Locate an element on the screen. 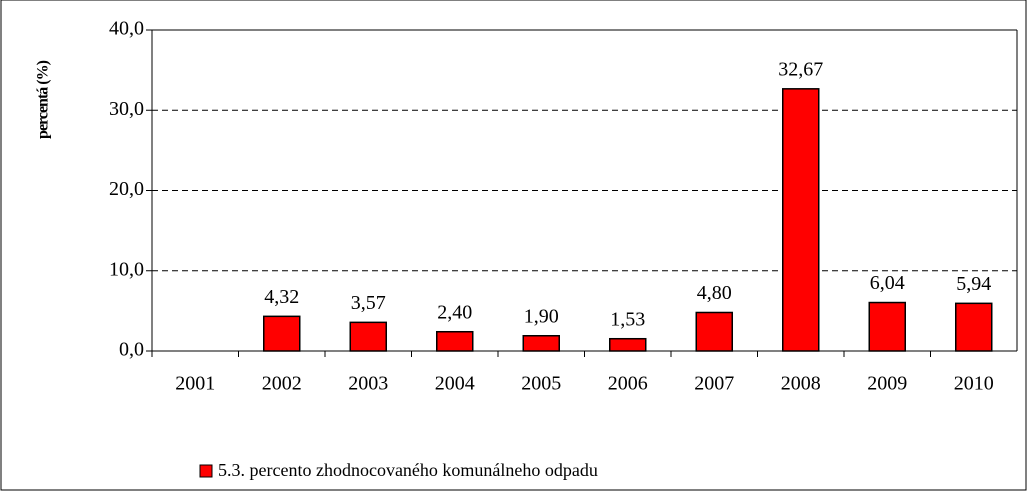 The image size is (1027, 491). data-label: 1,53 is located at coordinates (627, 319).